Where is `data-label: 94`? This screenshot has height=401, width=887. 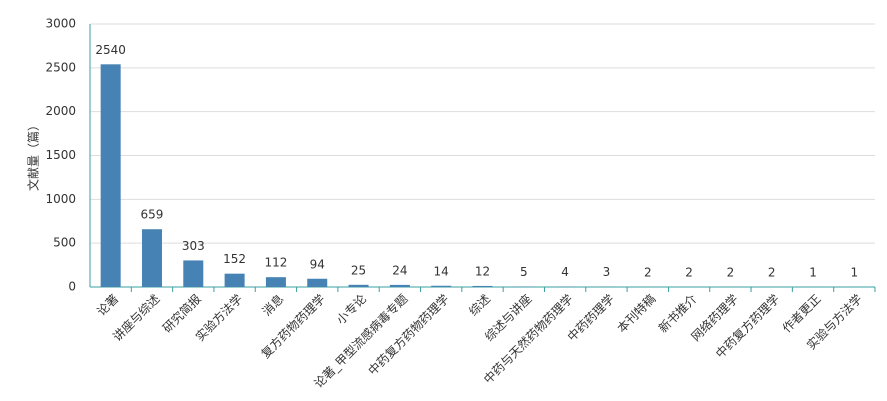
data-label: 94 is located at coordinates (317, 264).